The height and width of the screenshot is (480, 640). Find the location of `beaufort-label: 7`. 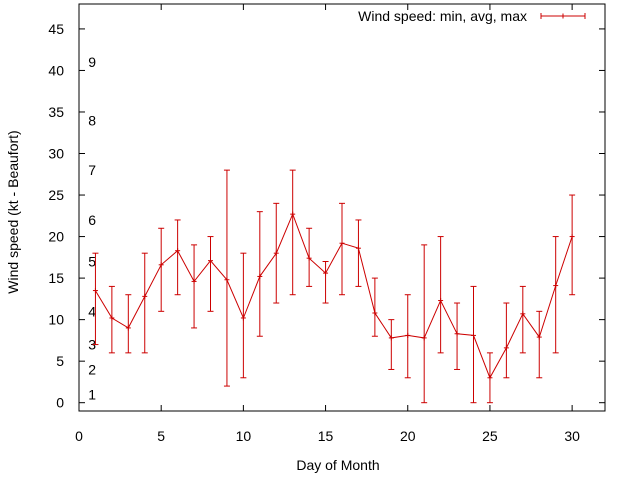

beaufort-label: 7 is located at coordinates (92, 170).